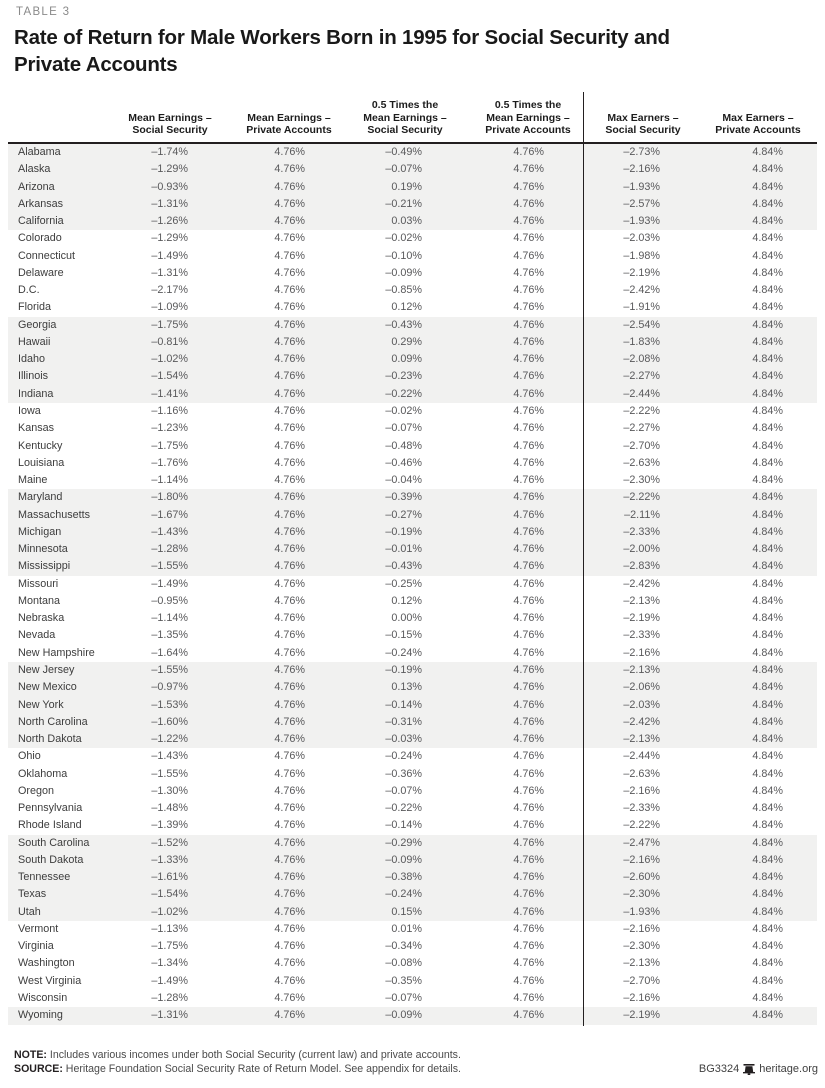  What do you see at coordinates (169, 221) in the screenshot?
I see `rate-value: –1.26%` at bounding box center [169, 221].